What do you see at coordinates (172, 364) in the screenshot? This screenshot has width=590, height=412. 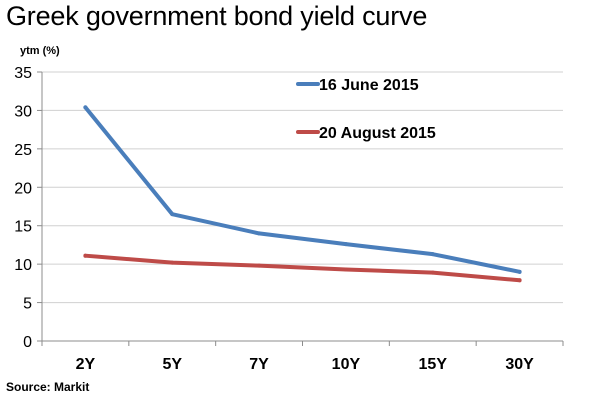 I see `x-tick-label: 5Y` at bounding box center [172, 364].